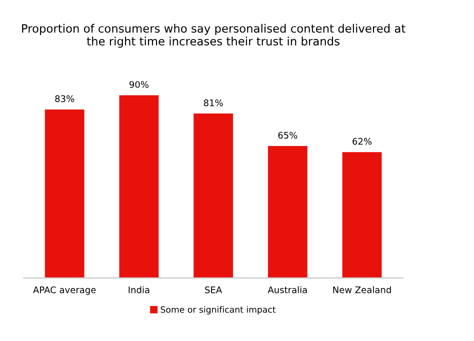 This screenshot has width=474, height=341. Describe the element at coordinates (64, 290) in the screenshot. I see `x-tick-label: APAC average` at that location.